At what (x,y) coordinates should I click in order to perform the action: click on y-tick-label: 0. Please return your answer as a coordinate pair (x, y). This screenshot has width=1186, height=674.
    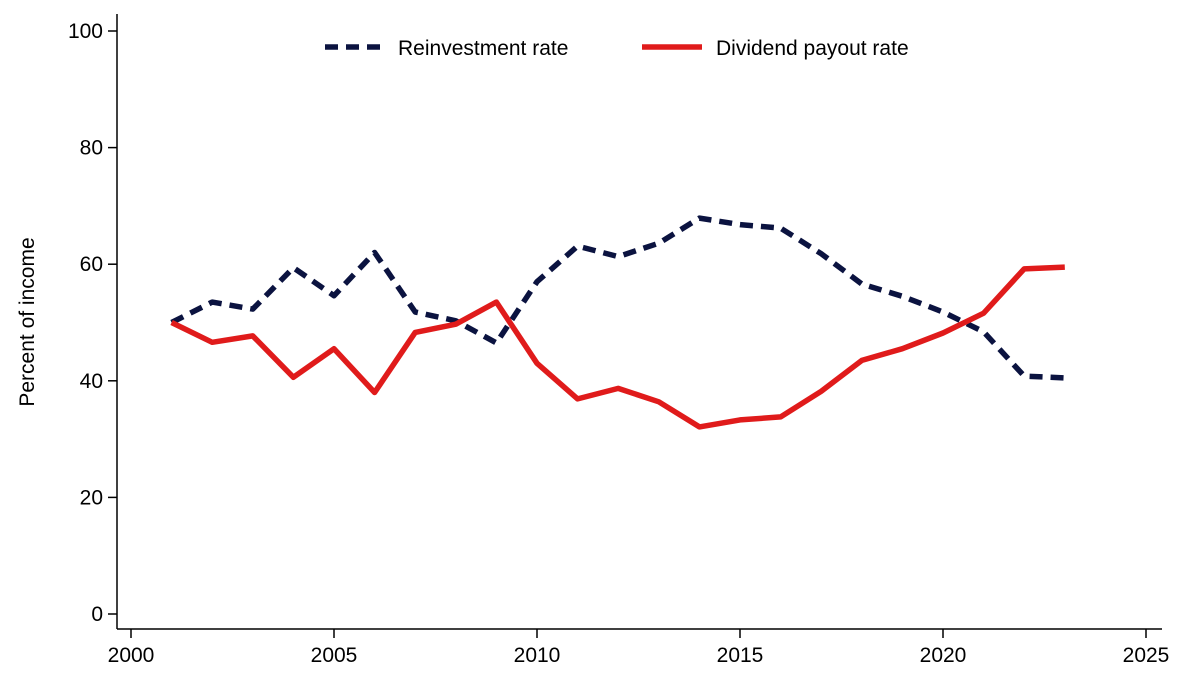
    Looking at the image, I should click on (97, 614).